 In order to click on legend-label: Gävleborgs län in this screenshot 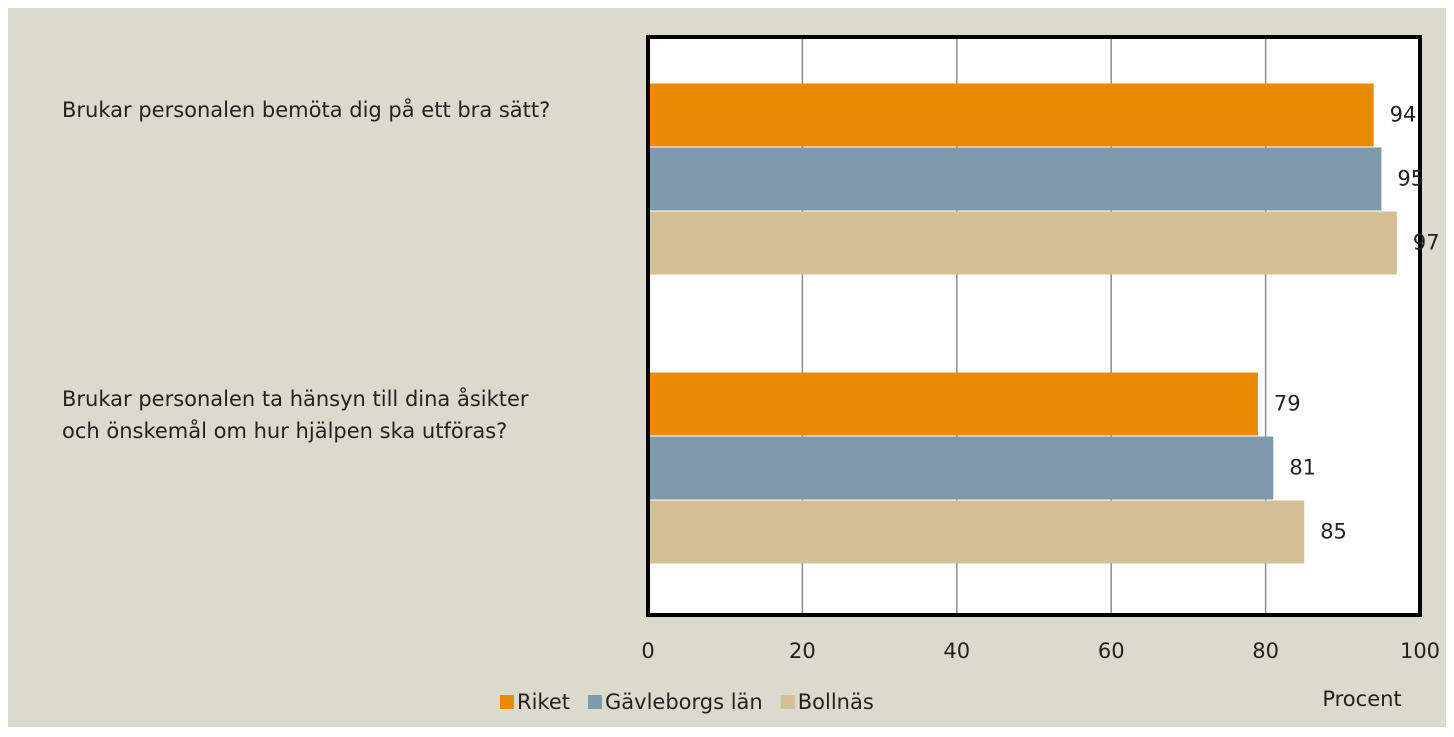, I will do `click(684, 702)`.